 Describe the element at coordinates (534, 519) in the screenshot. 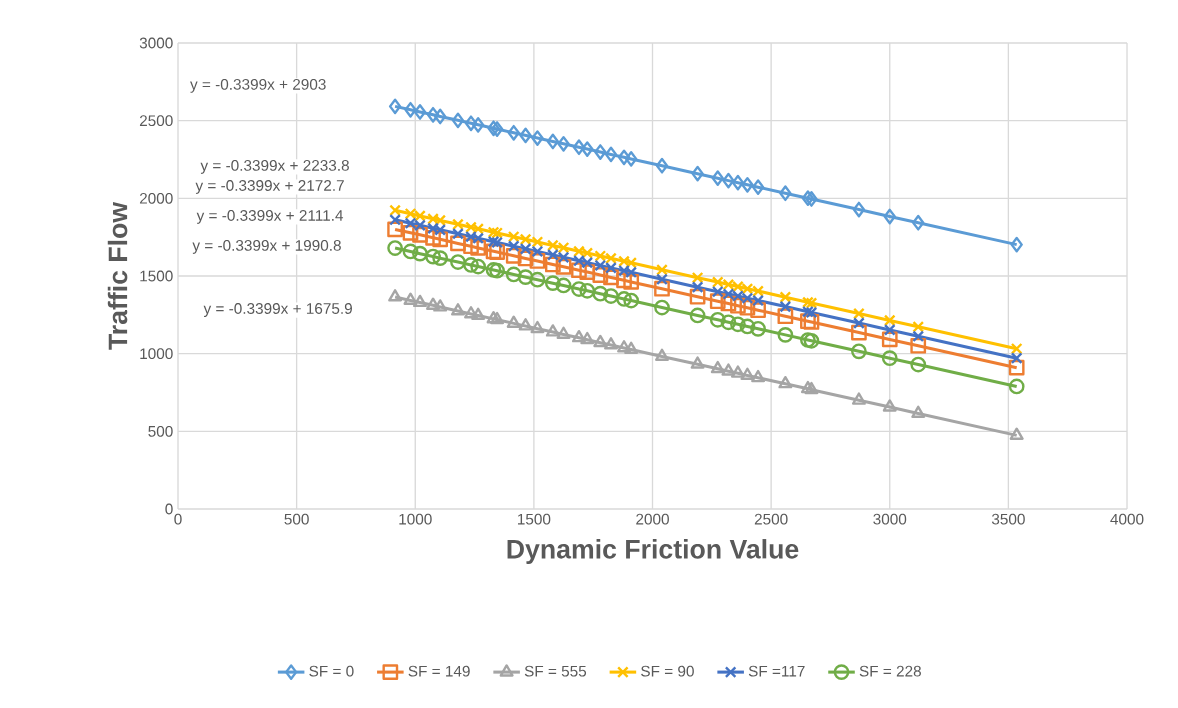

I see `x-tick-label: 1500` at that location.